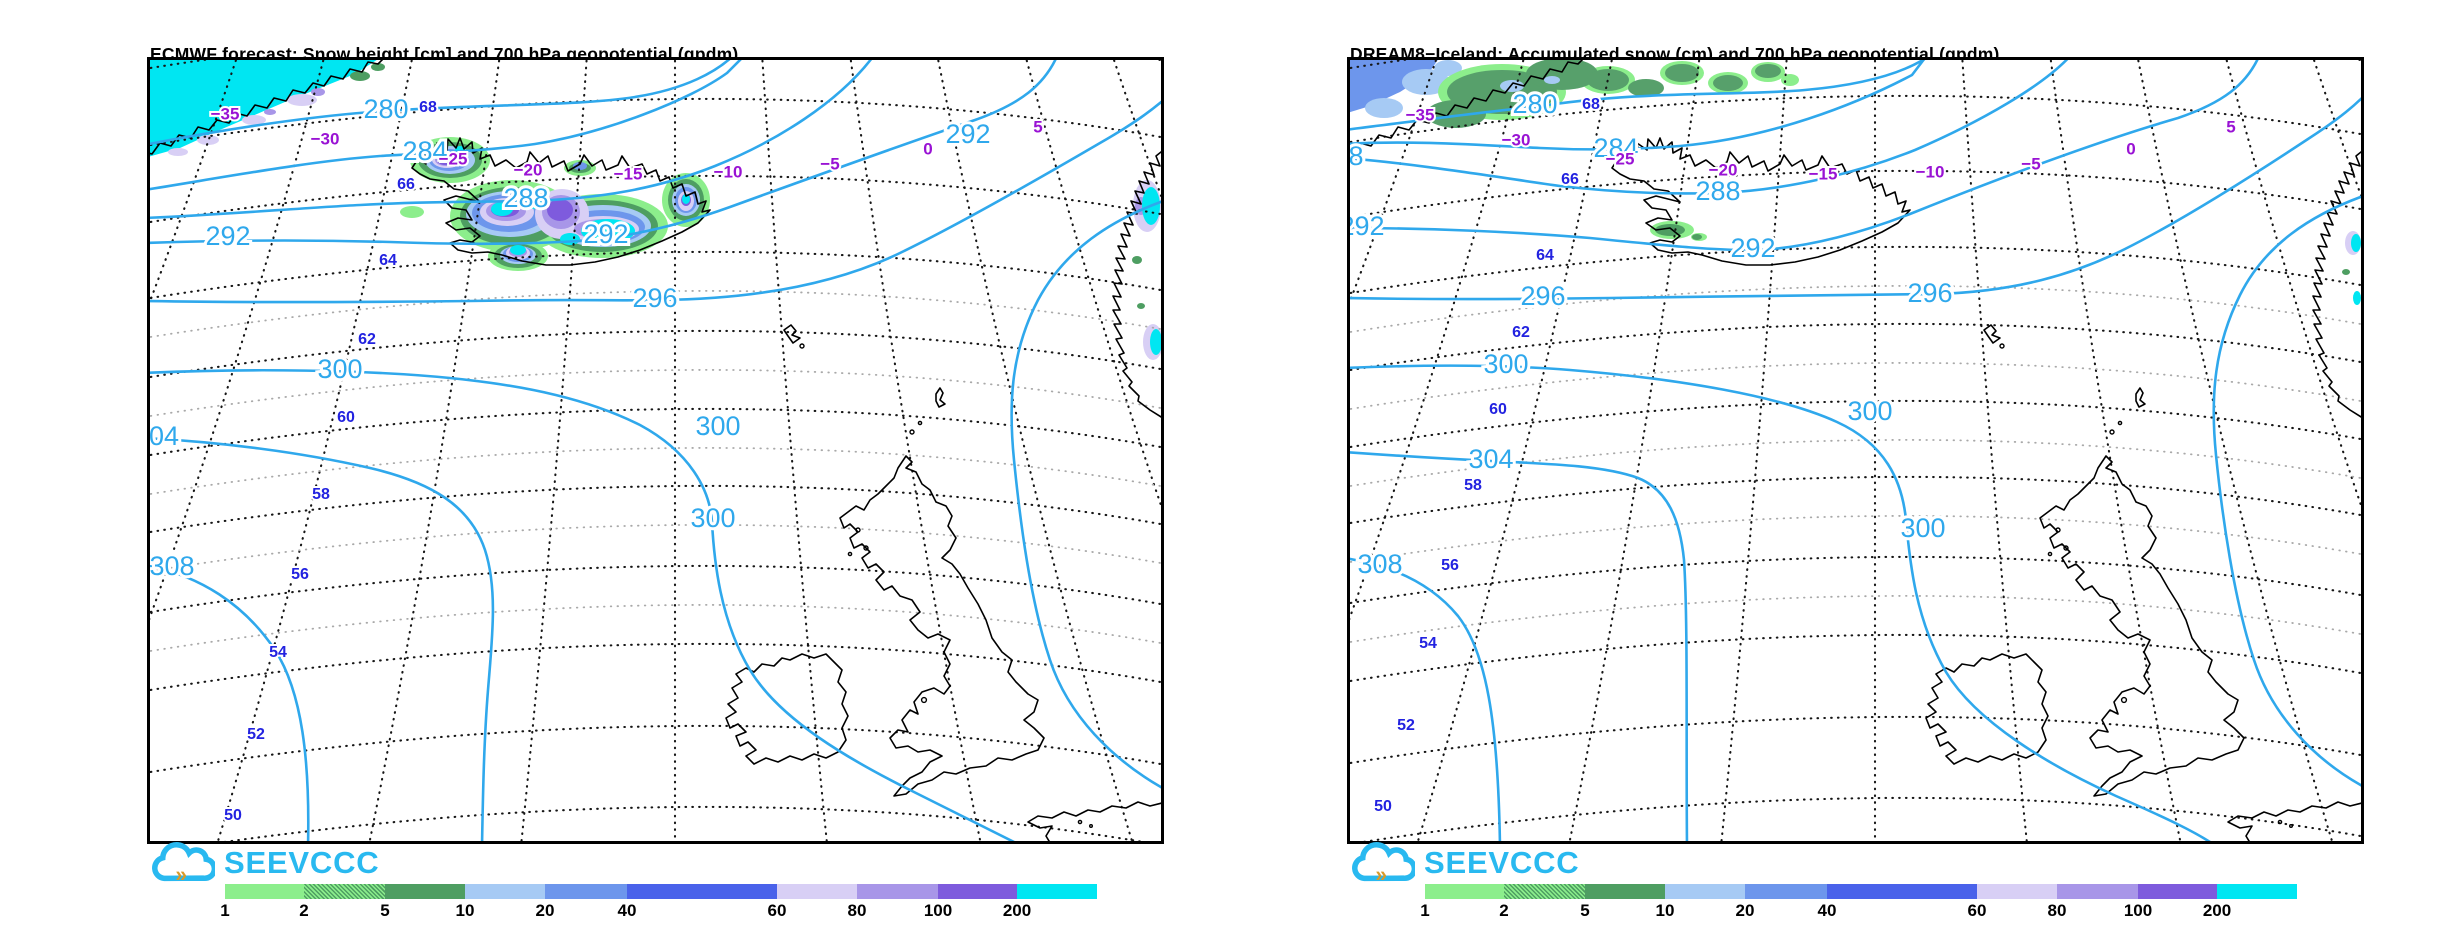 The image size is (2449, 925). What do you see at coordinates (1406, 725) in the screenshot?
I see `latitude-label: 52` at bounding box center [1406, 725].